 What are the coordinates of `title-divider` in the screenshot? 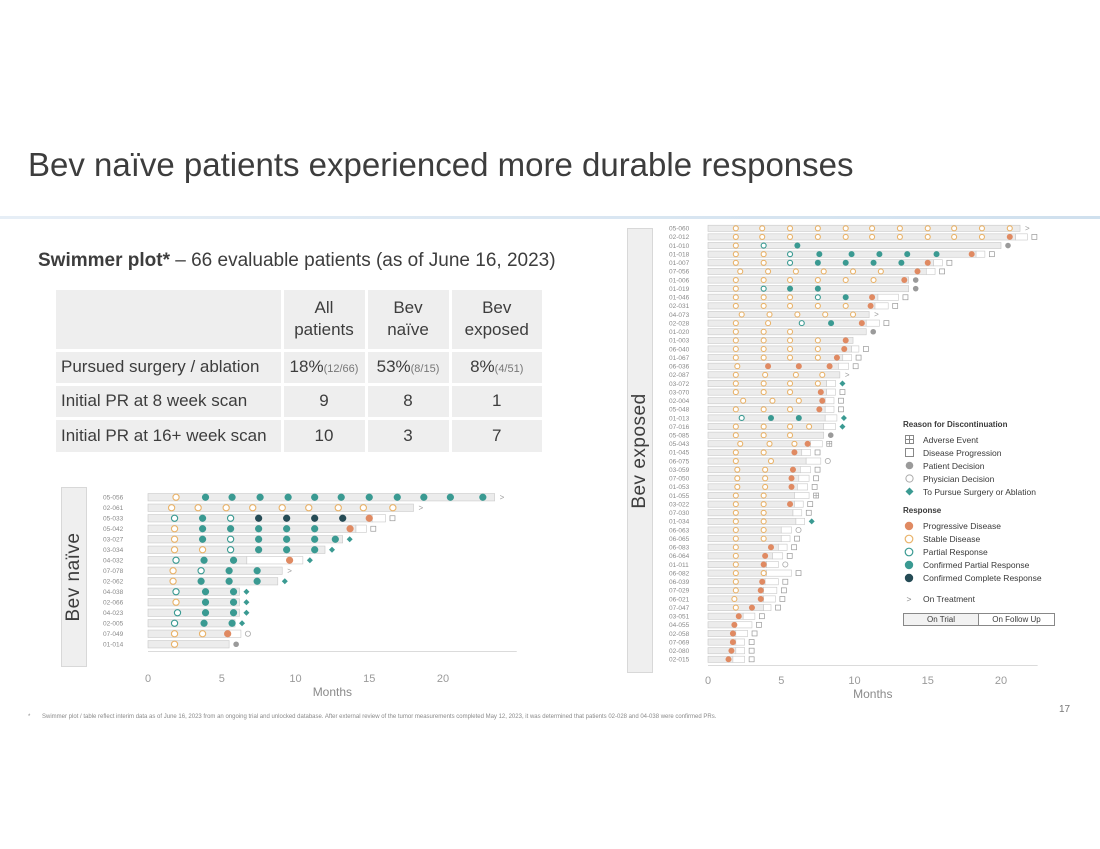 It's located at (550, 217).